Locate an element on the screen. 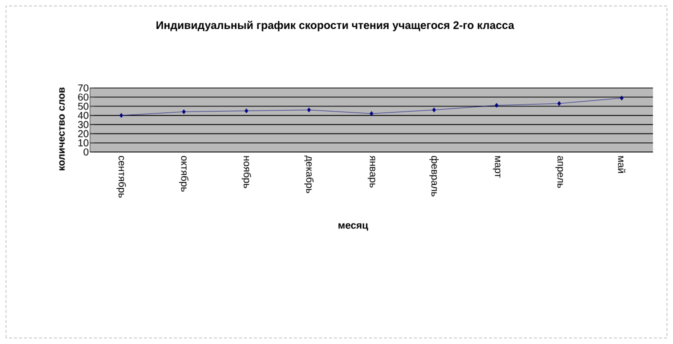 The image size is (673, 344). x-tick-label: октябрь is located at coordinates (184, 174).